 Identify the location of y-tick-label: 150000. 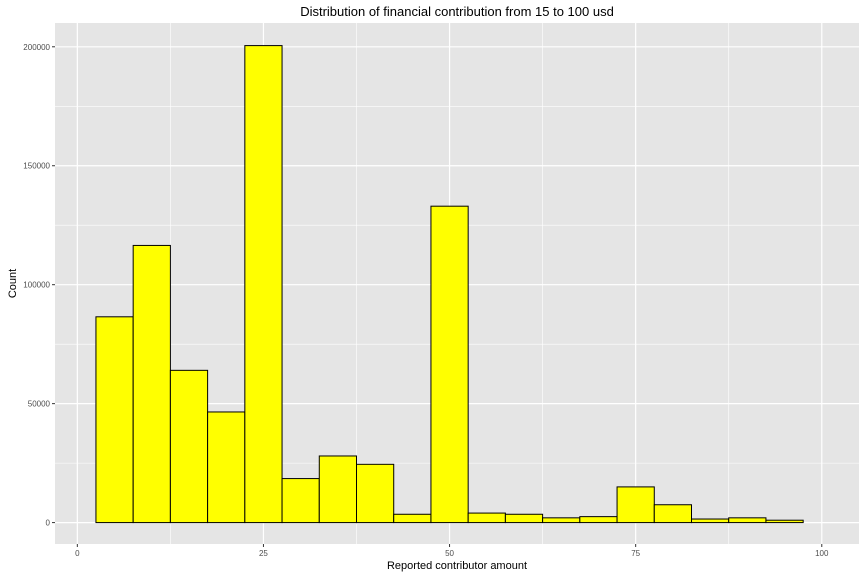
(36, 166).